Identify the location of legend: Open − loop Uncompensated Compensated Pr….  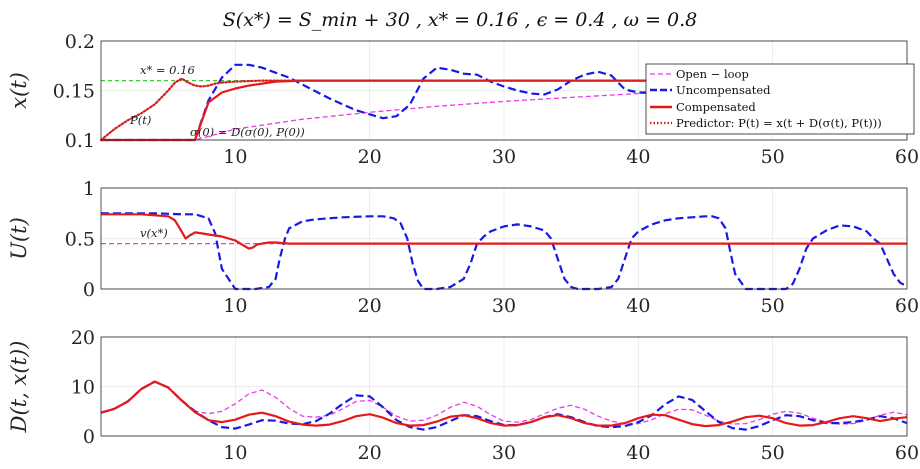
(780, 99).